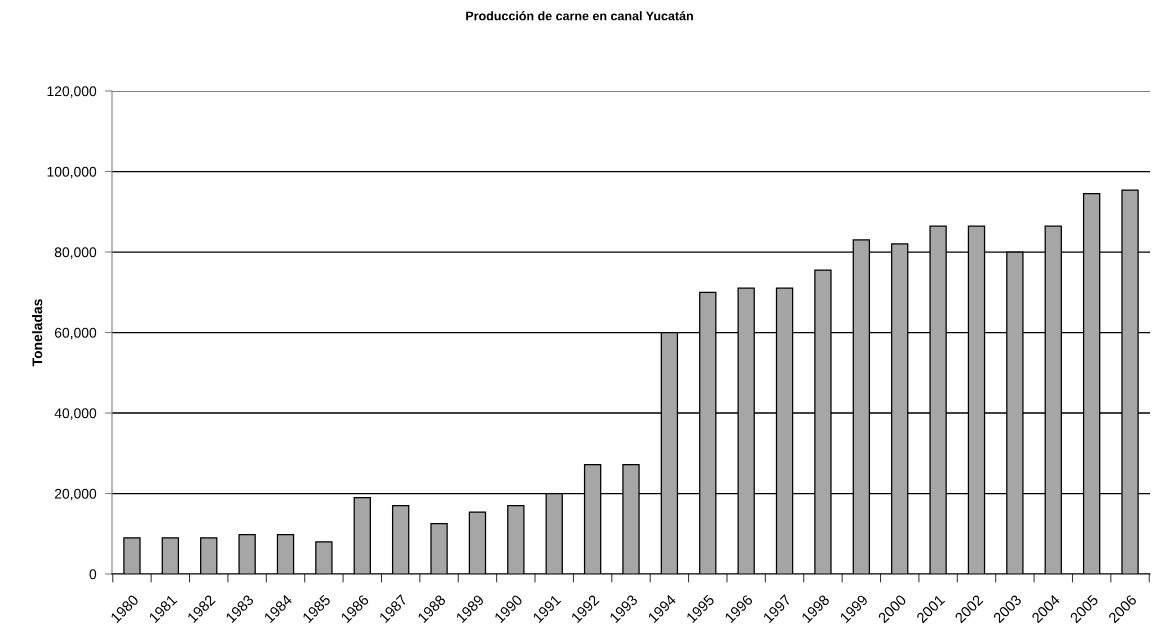 The image size is (1159, 643). What do you see at coordinates (72, 172) in the screenshot?
I see `y-tick-label: 100,000` at bounding box center [72, 172].